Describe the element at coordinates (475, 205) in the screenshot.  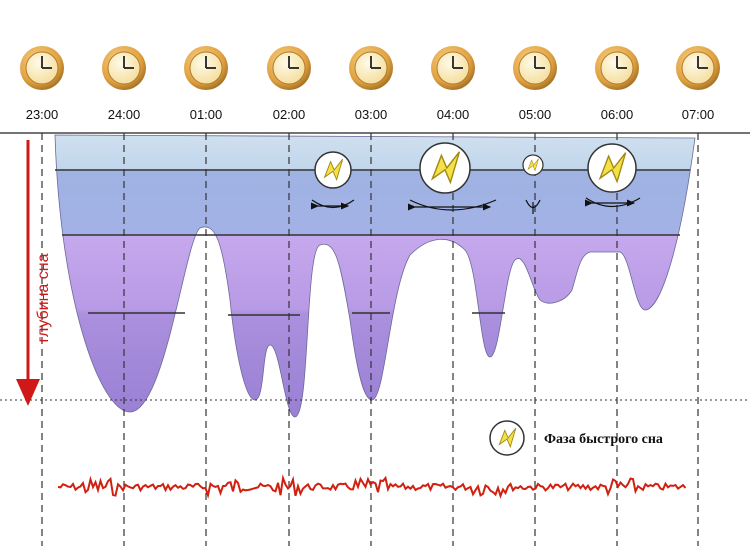
I see `rem-durations` at that location.